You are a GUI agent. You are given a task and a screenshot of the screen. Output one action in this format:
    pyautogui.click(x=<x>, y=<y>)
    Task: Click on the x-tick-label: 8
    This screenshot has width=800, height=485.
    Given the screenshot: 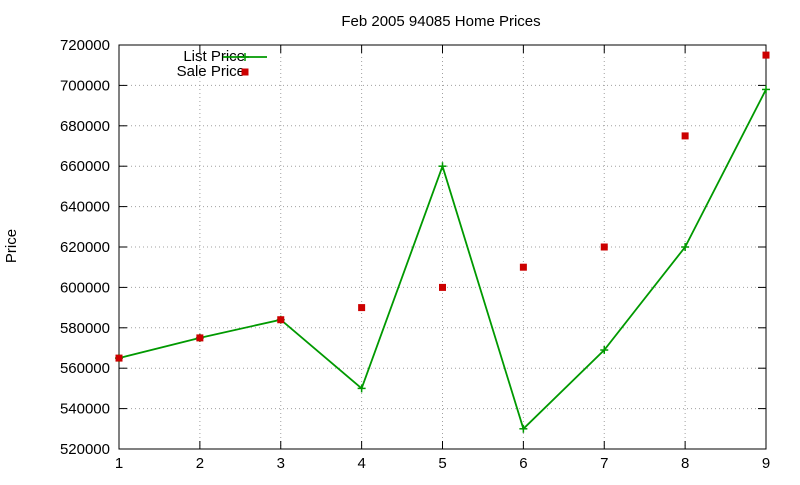 What is the action you would take?
    pyautogui.click(x=685, y=463)
    